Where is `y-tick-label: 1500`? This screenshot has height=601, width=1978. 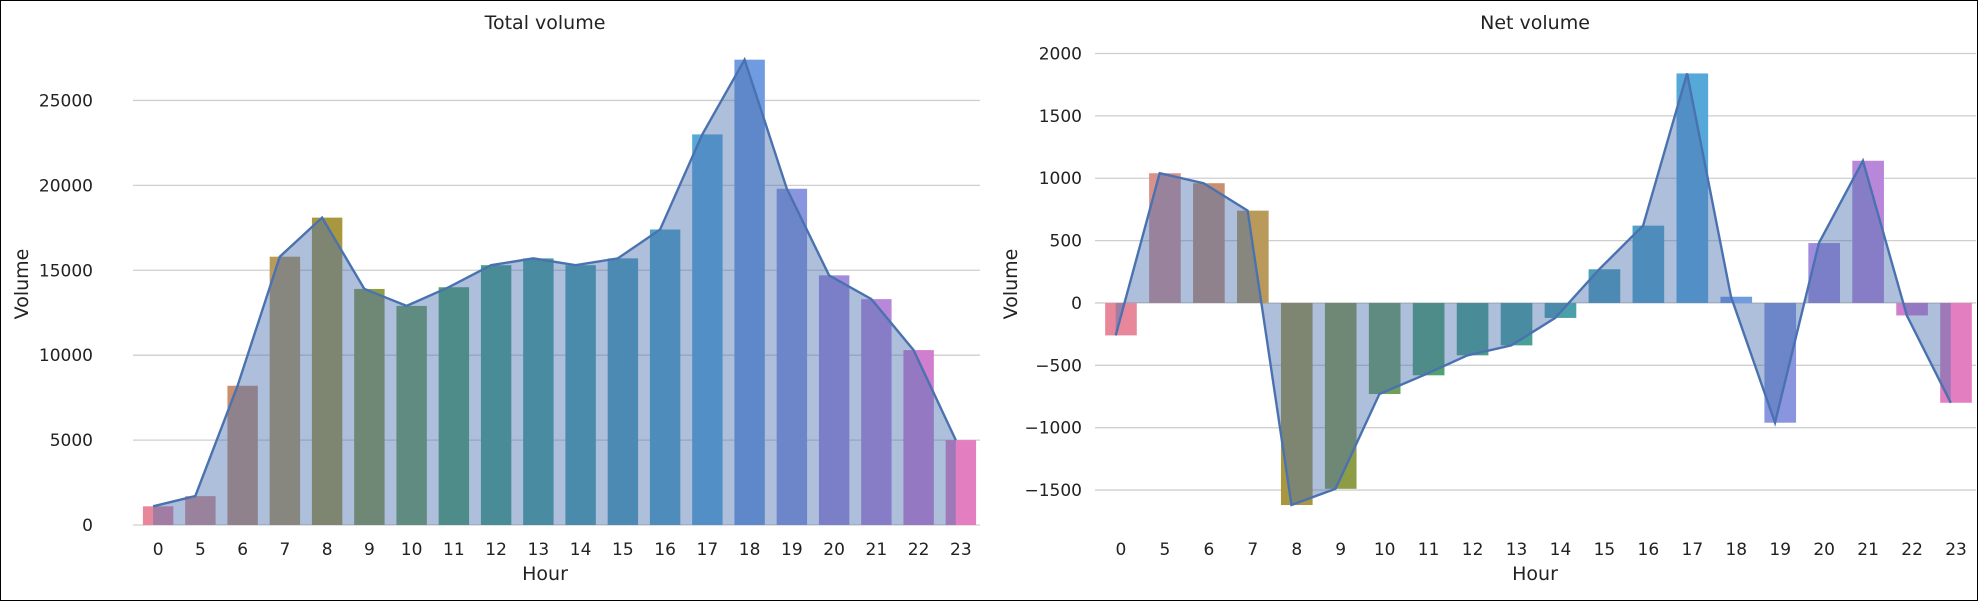 y-tick-label: 1500 is located at coordinates (1060, 117).